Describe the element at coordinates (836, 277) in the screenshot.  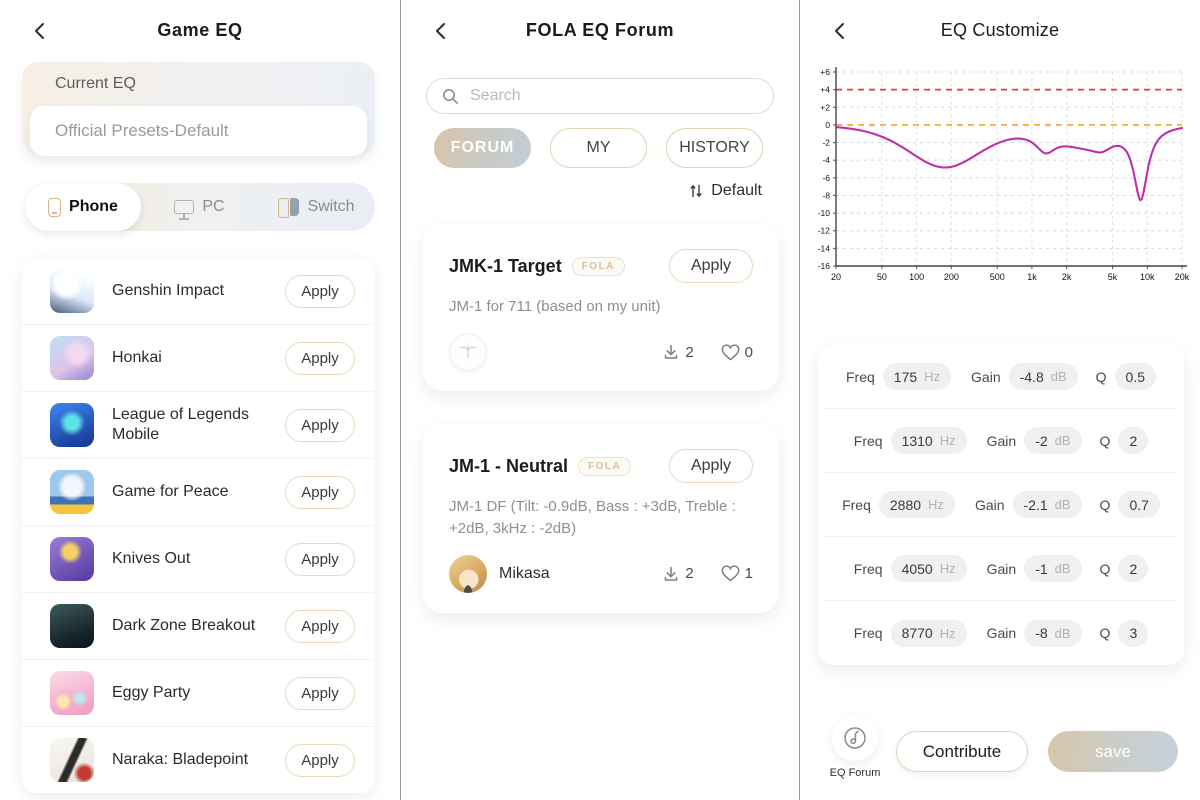
I see `svg-text: 20` at that location.